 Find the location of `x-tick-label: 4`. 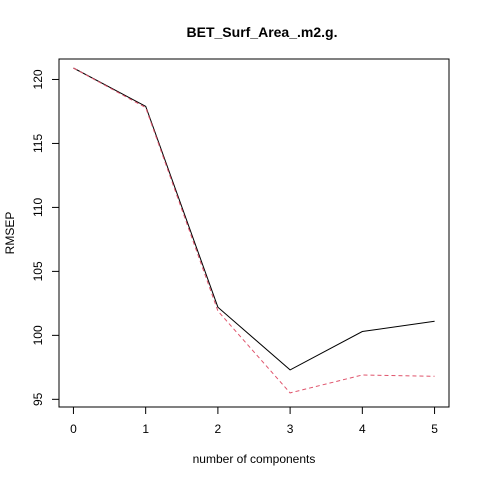

x-tick-label: 4 is located at coordinates (362, 429).